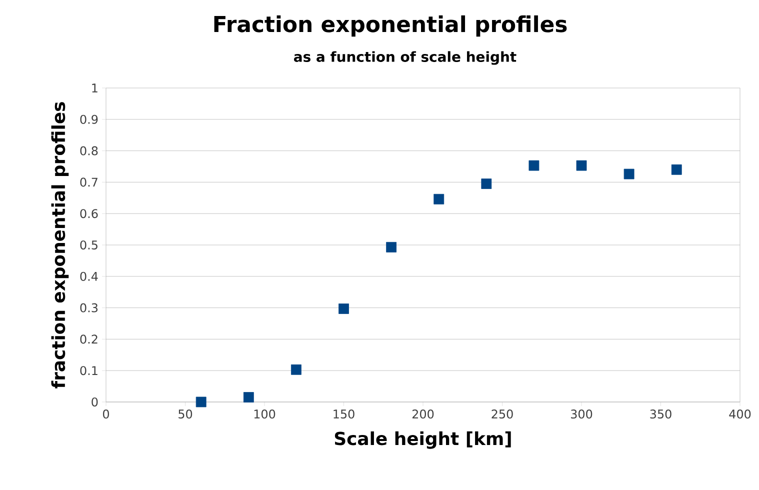 This screenshot has height=490, width=759. Describe the element at coordinates (265, 414) in the screenshot. I see `x-tick-label: 100` at that location.